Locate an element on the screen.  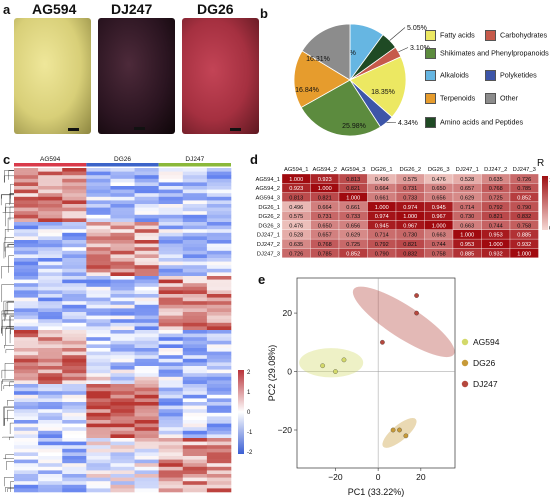
matrix-cell-value: 0.663 is located at coordinates (467, 226).